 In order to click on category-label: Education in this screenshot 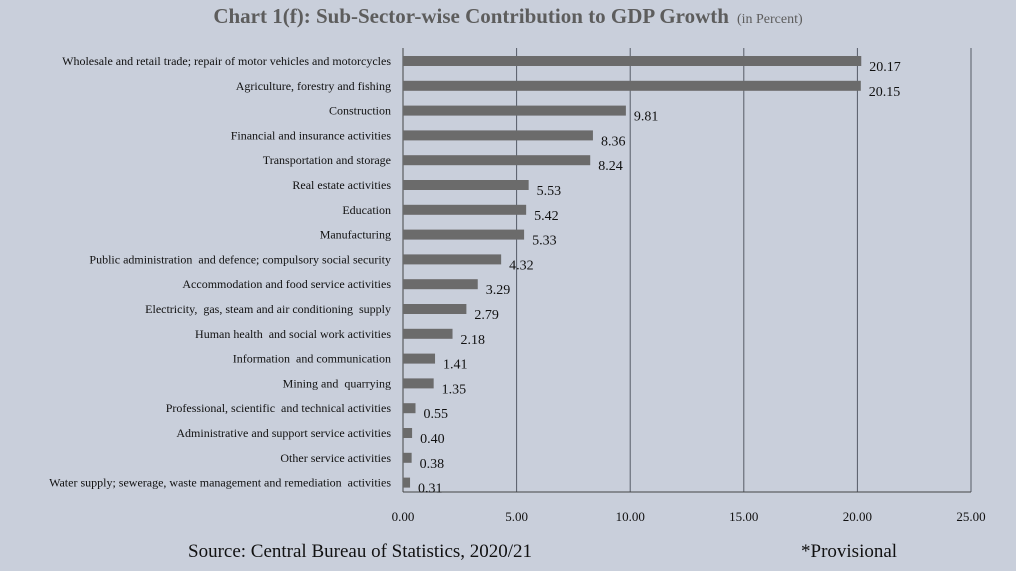, I will do `click(366, 210)`.